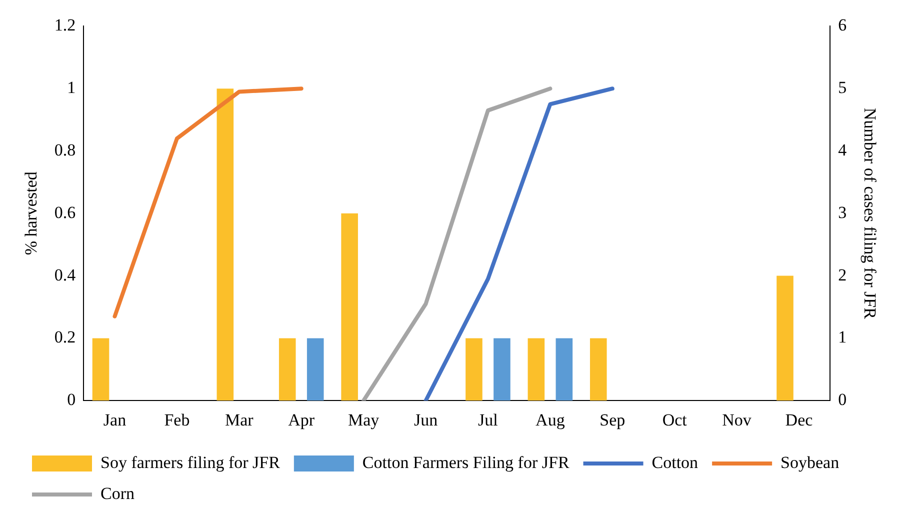 The width and height of the screenshot is (901, 521). What do you see at coordinates (31, 213) in the screenshot?
I see `y-axis-title: % harvested` at bounding box center [31, 213].